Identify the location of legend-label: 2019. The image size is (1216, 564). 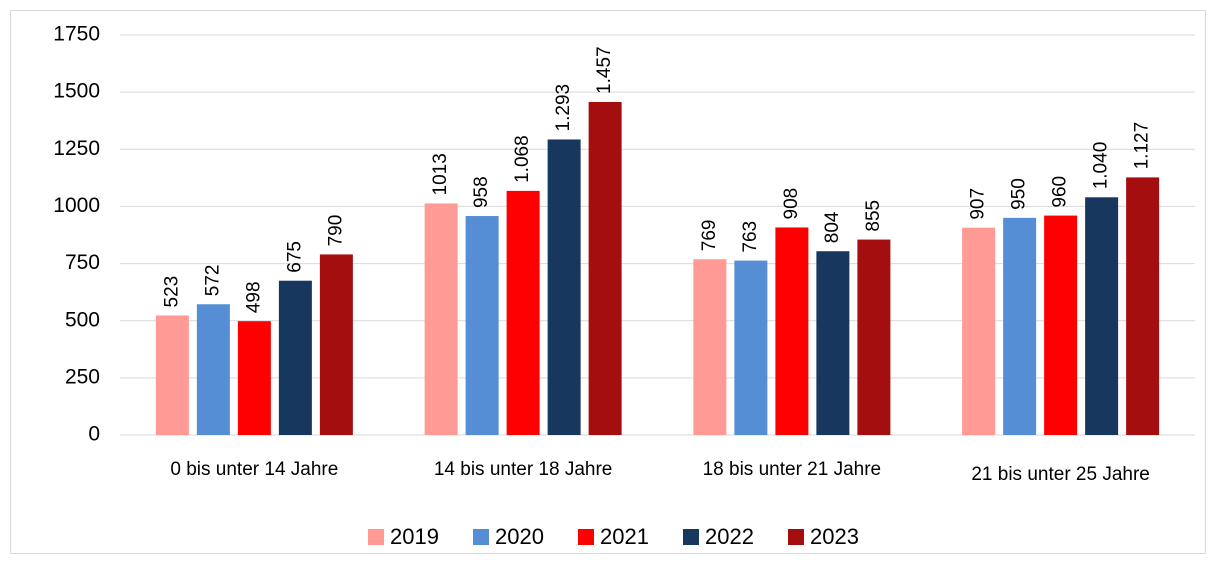
(414, 536).